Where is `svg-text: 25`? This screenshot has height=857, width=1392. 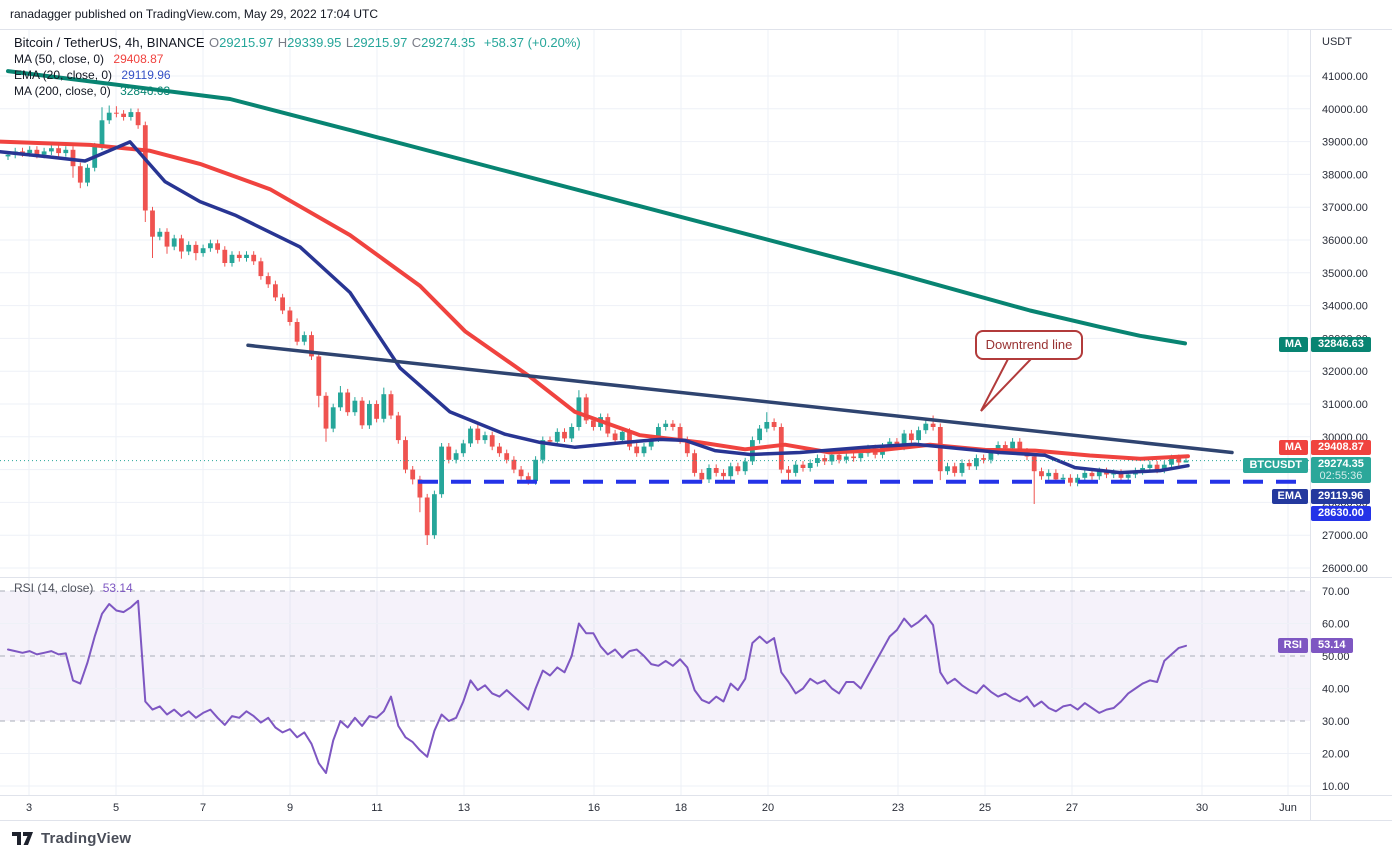 svg-text: 25 is located at coordinates (985, 808).